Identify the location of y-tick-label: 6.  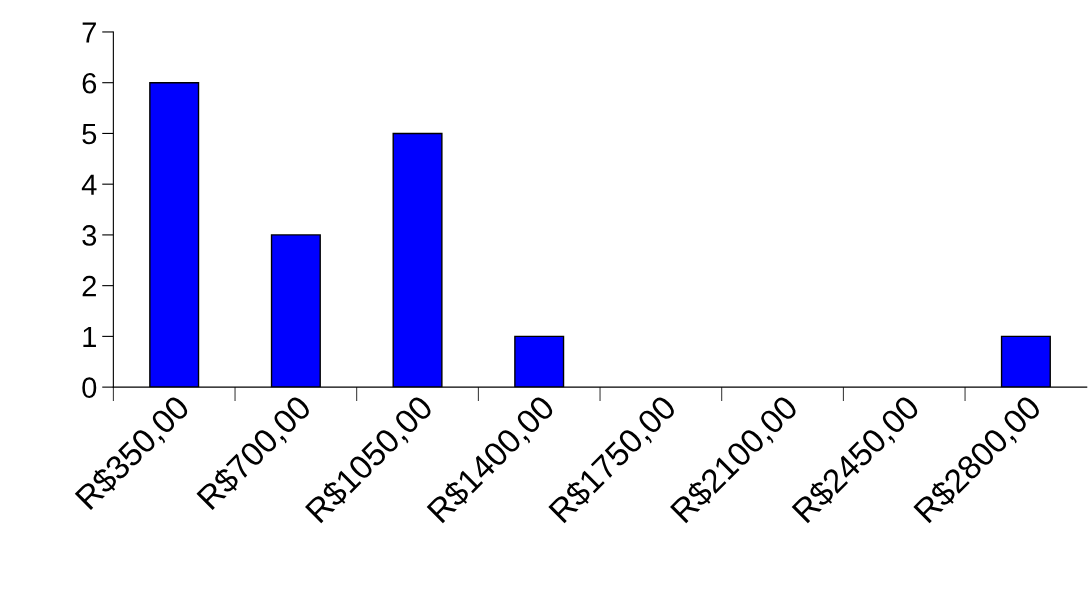
(89, 83).